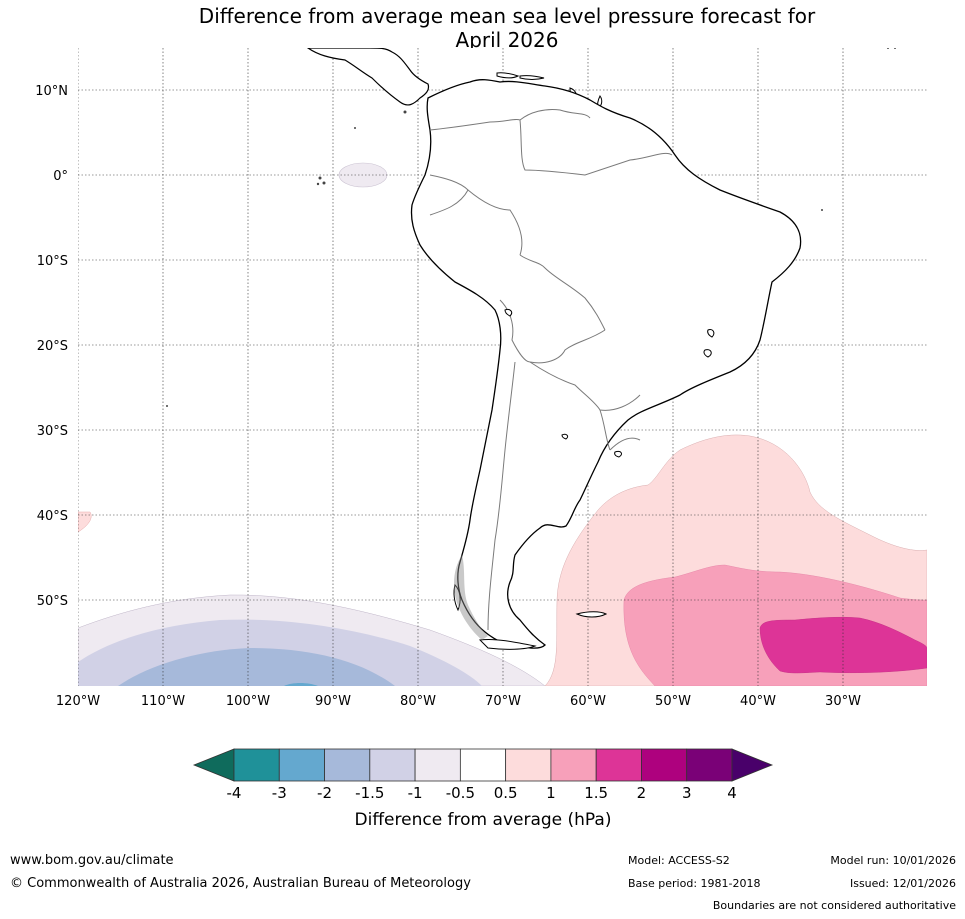  What do you see at coordinates (369, 793) in the screenshot?
I see `colorbar-tick-label: -1.5` at bounding box center [369, 793].